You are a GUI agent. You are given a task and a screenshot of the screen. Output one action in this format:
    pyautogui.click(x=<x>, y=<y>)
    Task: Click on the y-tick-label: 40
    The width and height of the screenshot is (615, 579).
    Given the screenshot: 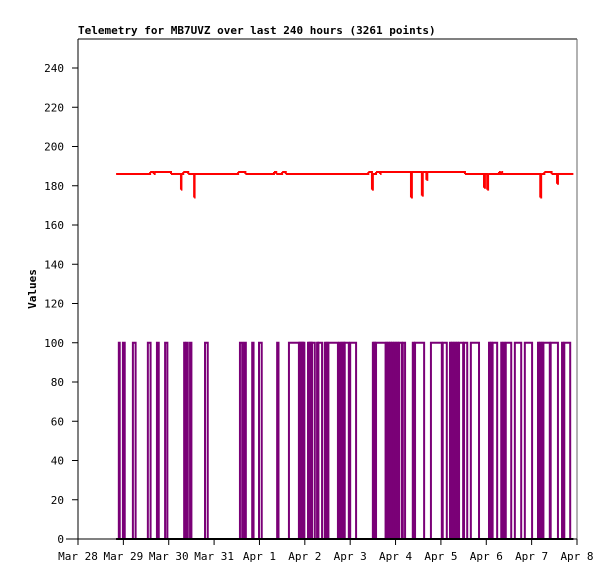 What is the action you would take?
    pyautogui.click(x=57, y=461)
    